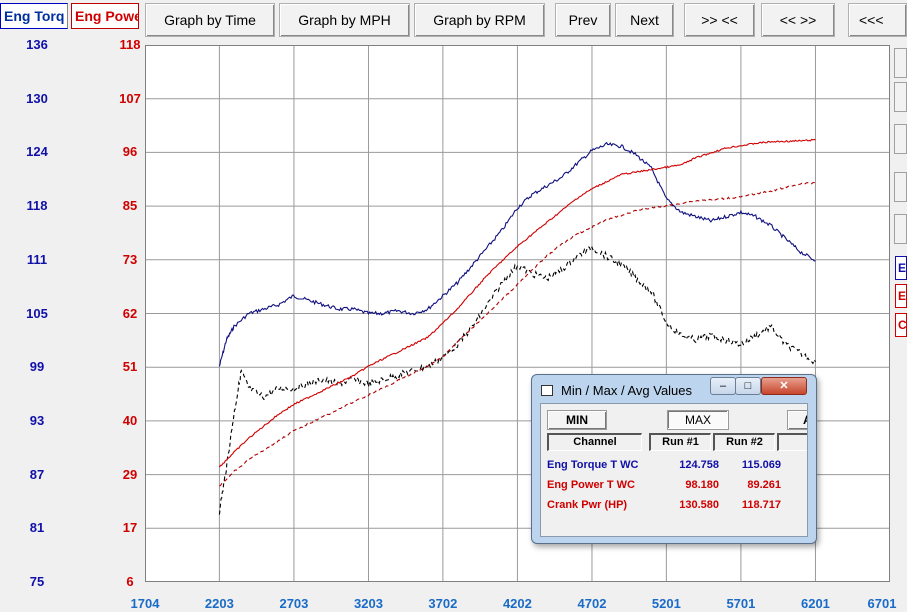 The height and width of the screenshot is (612, 907). I want to click on power-tick-label: 40, so click(130, 420).